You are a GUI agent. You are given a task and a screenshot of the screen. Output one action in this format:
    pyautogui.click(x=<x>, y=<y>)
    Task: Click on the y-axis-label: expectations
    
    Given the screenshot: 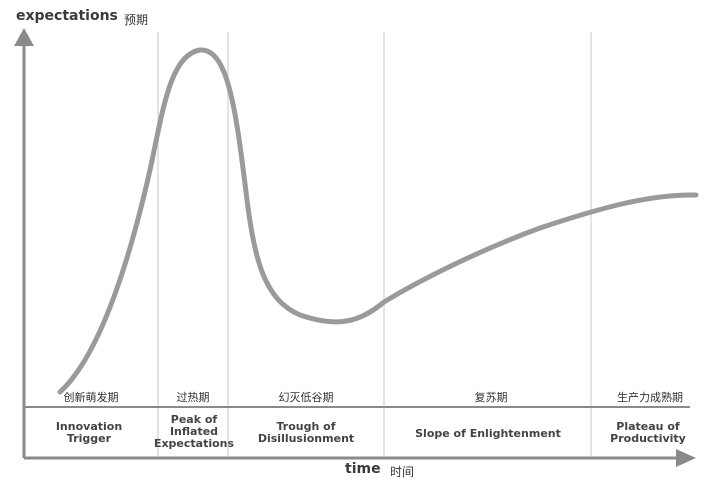 What is the action you would take?
    pyautogui.click(x=67, y=16)
    